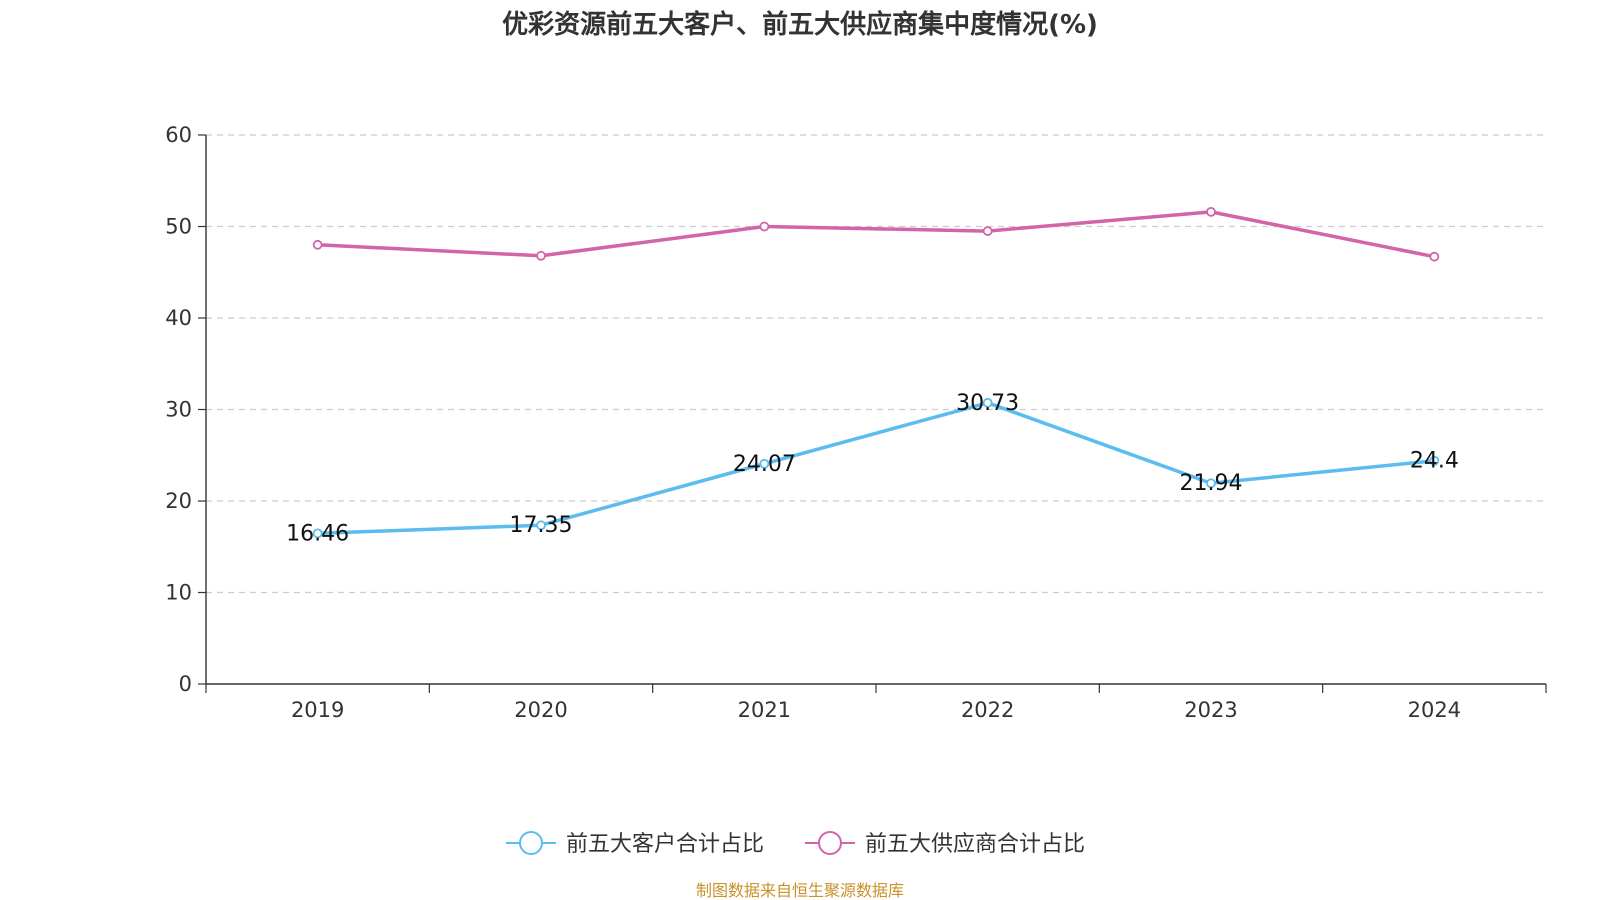 The width and height of the screenshot is (1600, 900). What do you see at coordinates (317, 244) in the screenshot?
I see `series-1-point-2019` at bounding box center [317, 244].